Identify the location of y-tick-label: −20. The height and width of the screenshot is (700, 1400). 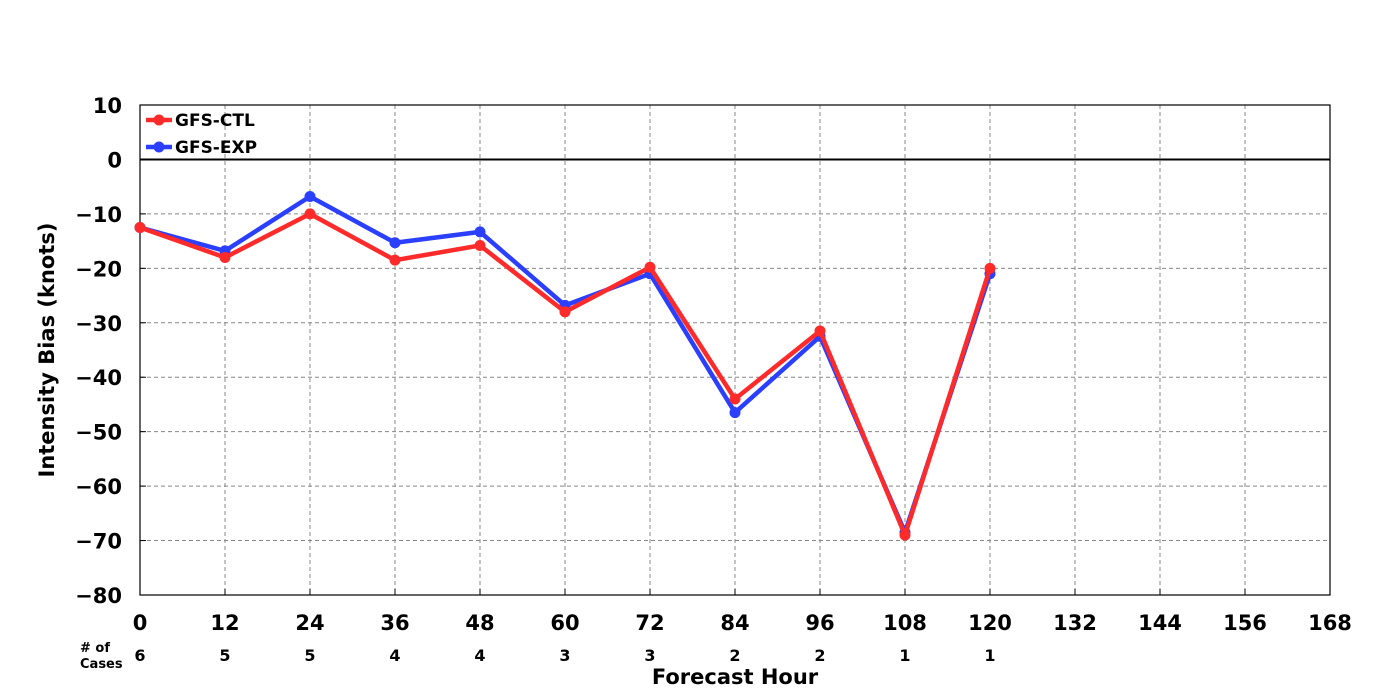
(98, 269).